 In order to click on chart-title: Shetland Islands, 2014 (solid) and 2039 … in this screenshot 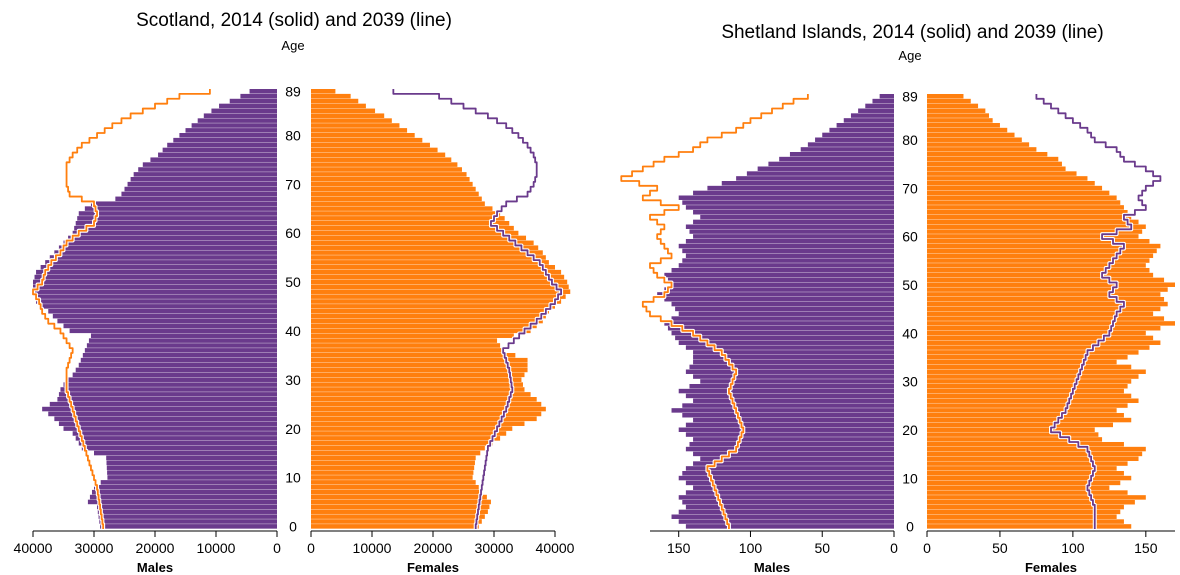, I will do `click(912, 32)`.